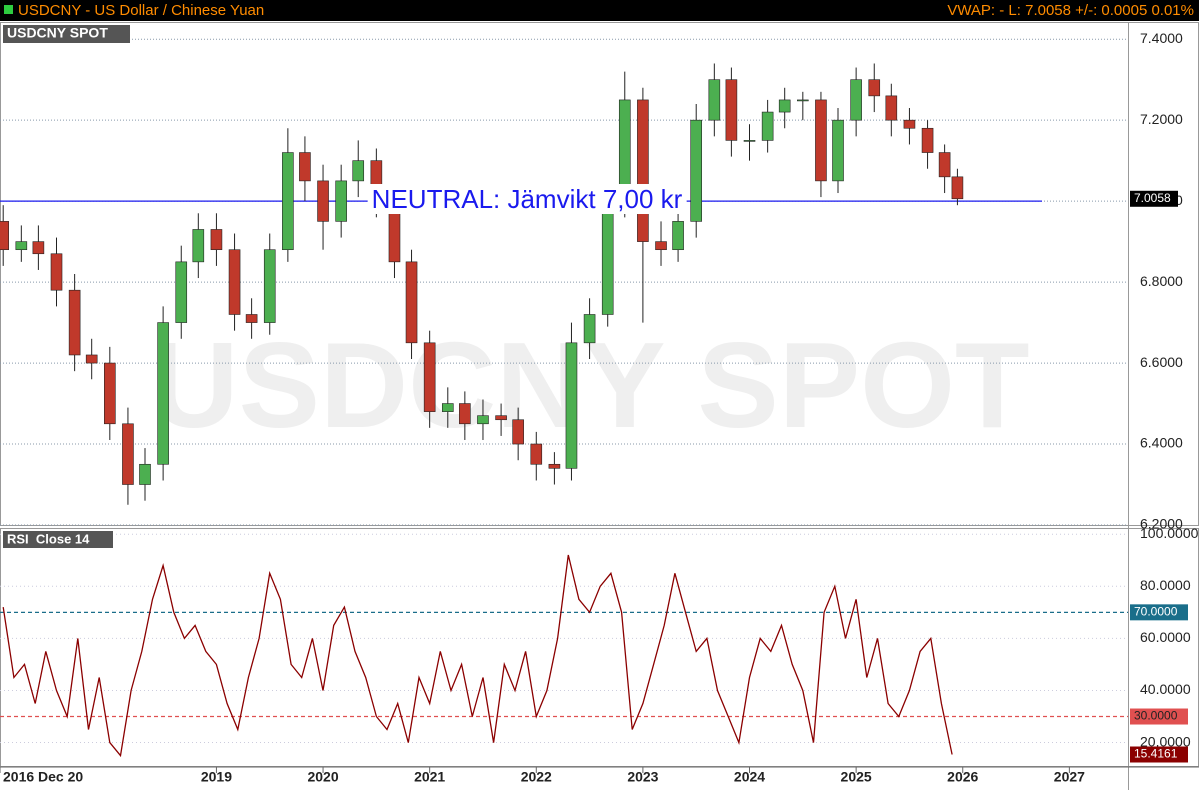 Image resolution: width=1199 pixels, height=790 pixels. I want to click on panel-tag: RSI Close 14, so click(48, 538).